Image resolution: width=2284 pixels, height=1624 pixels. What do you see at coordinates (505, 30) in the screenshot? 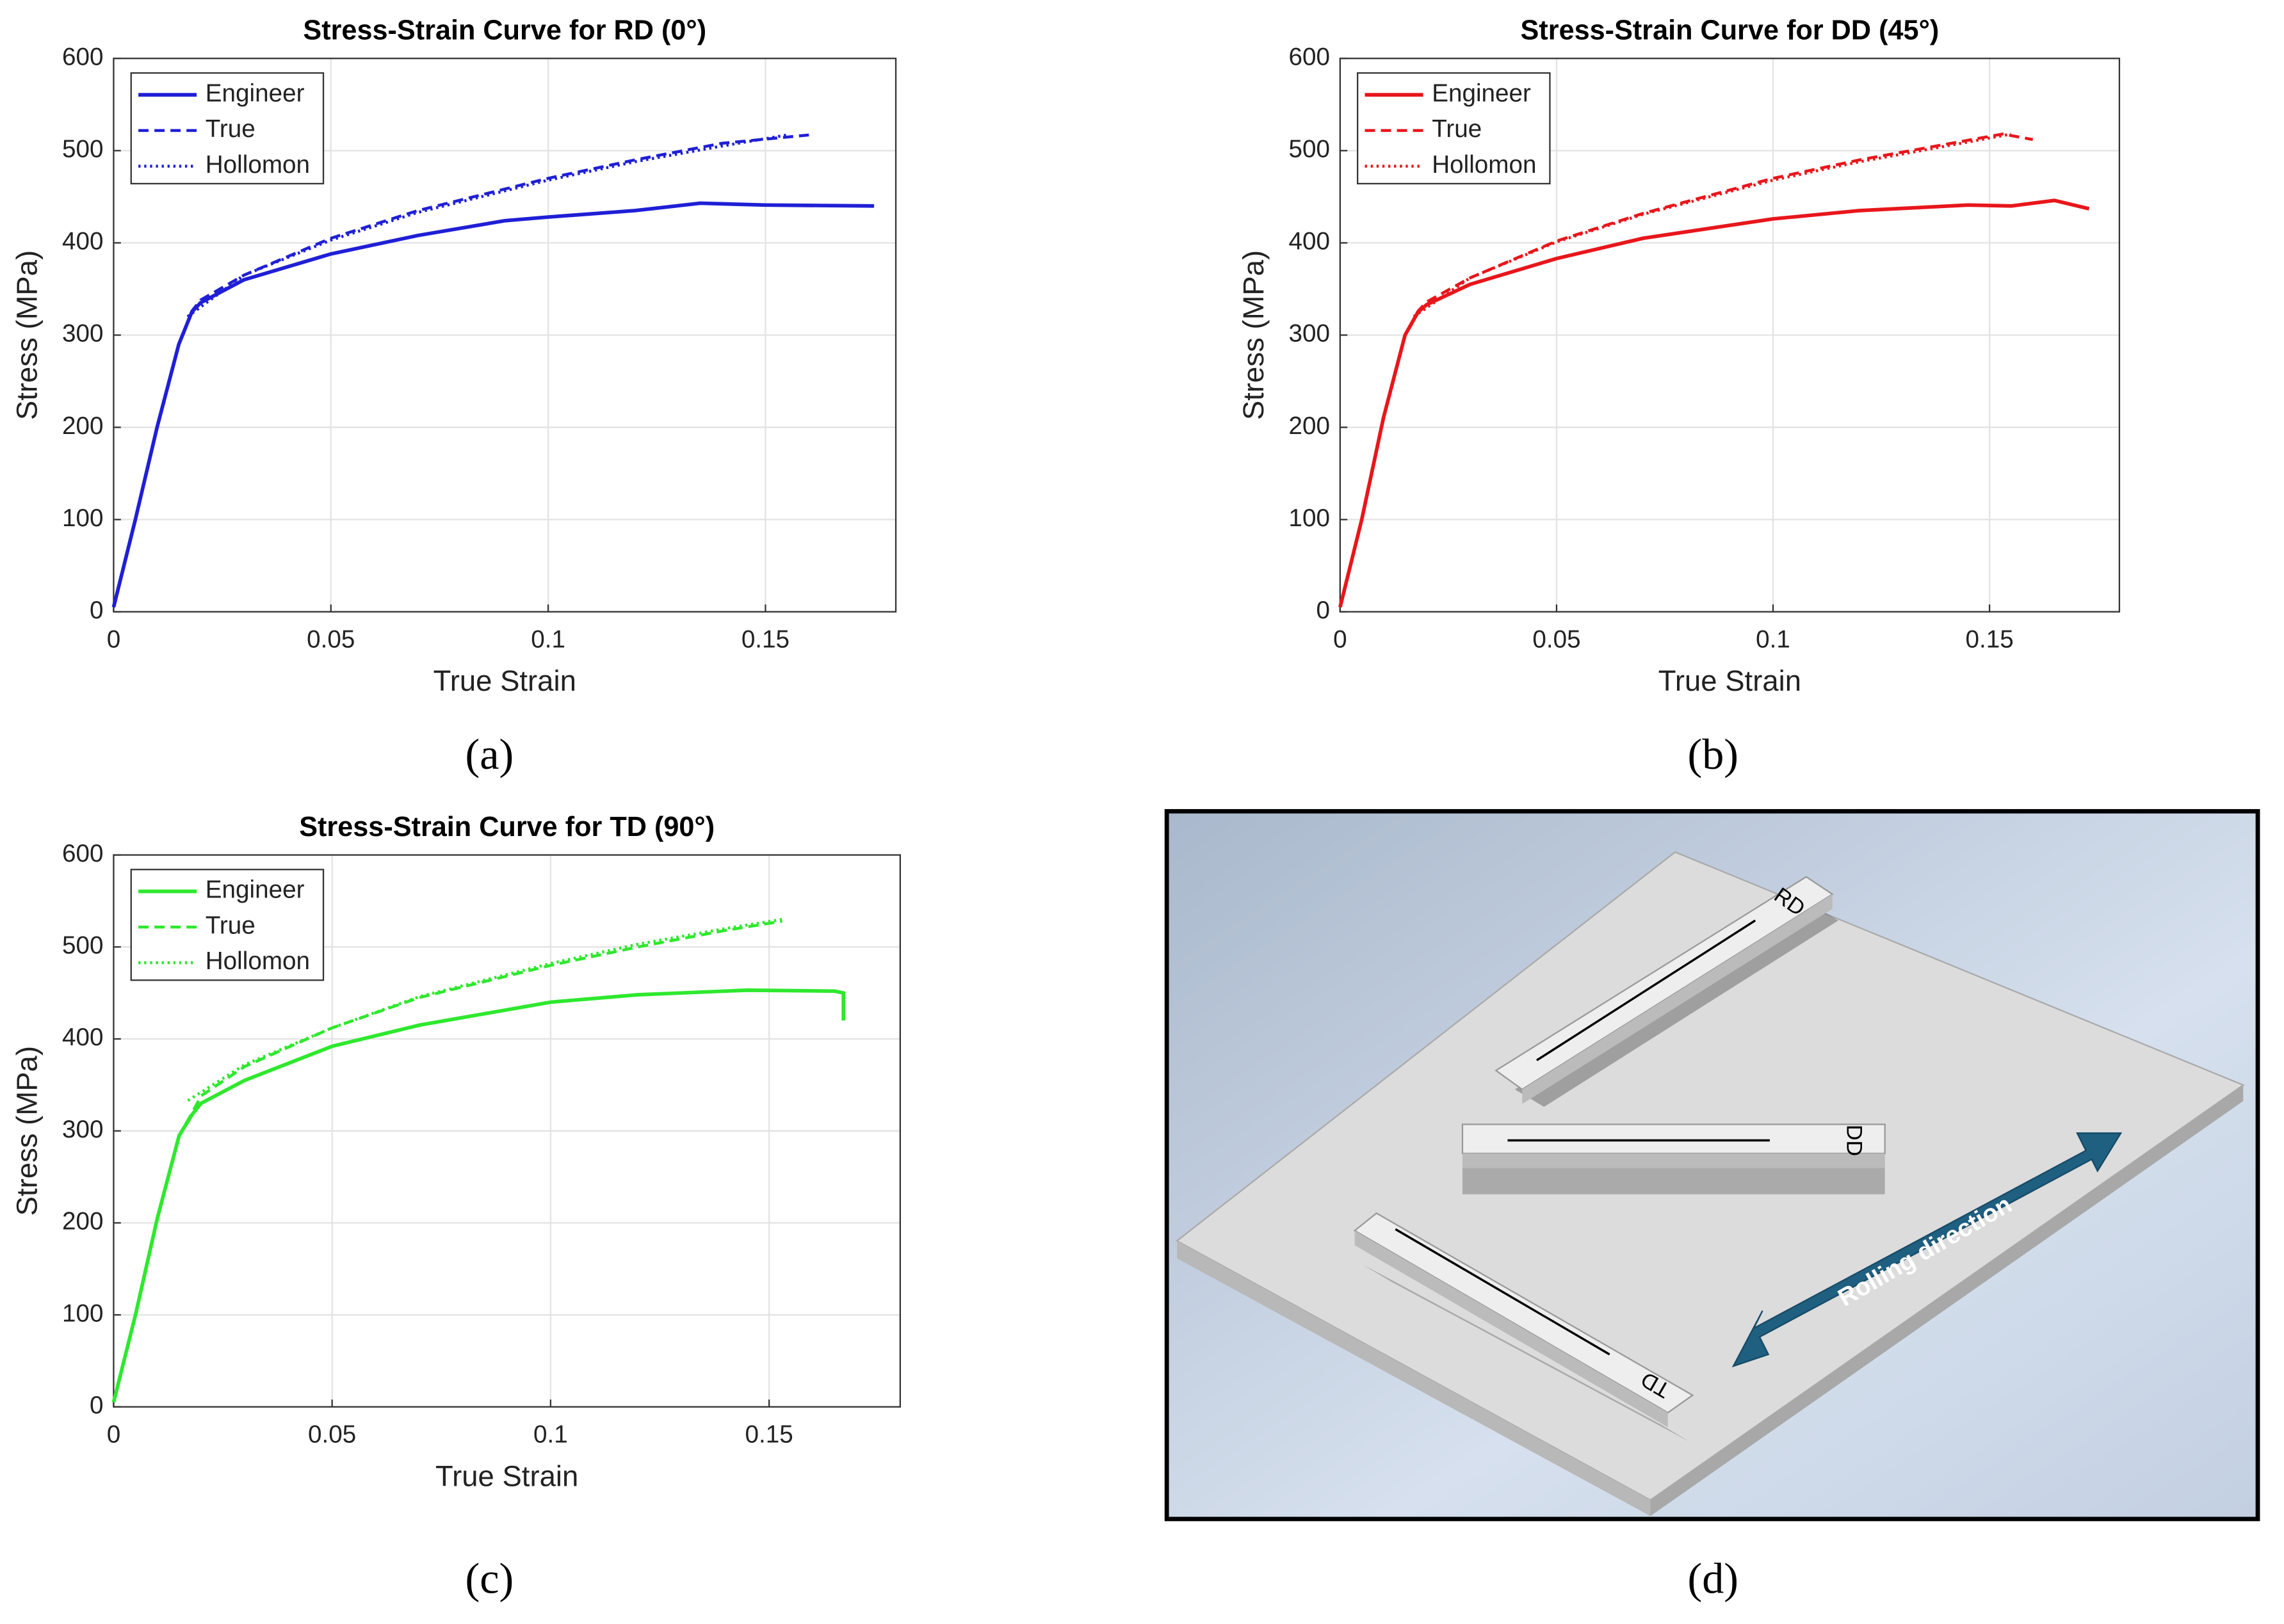
I see `chart-title: Stress-Strain Curve for RD (0°)` at bounding box center [505, 30].